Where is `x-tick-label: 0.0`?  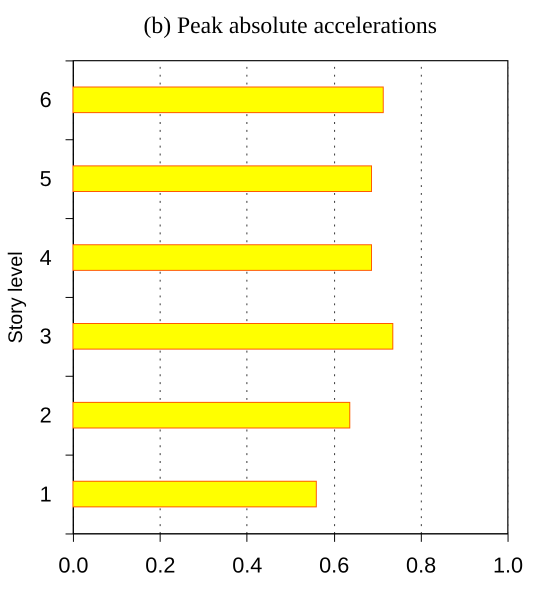
x-tick-label: 0.0 is located at coordinates (73, 565).